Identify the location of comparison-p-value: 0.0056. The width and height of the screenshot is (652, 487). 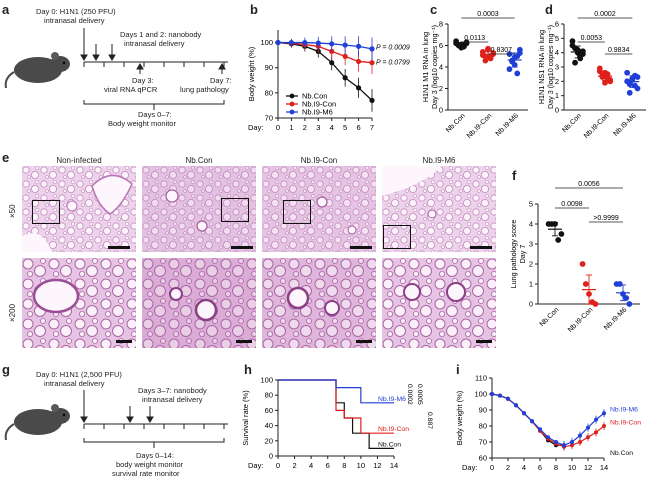
(589, 184).